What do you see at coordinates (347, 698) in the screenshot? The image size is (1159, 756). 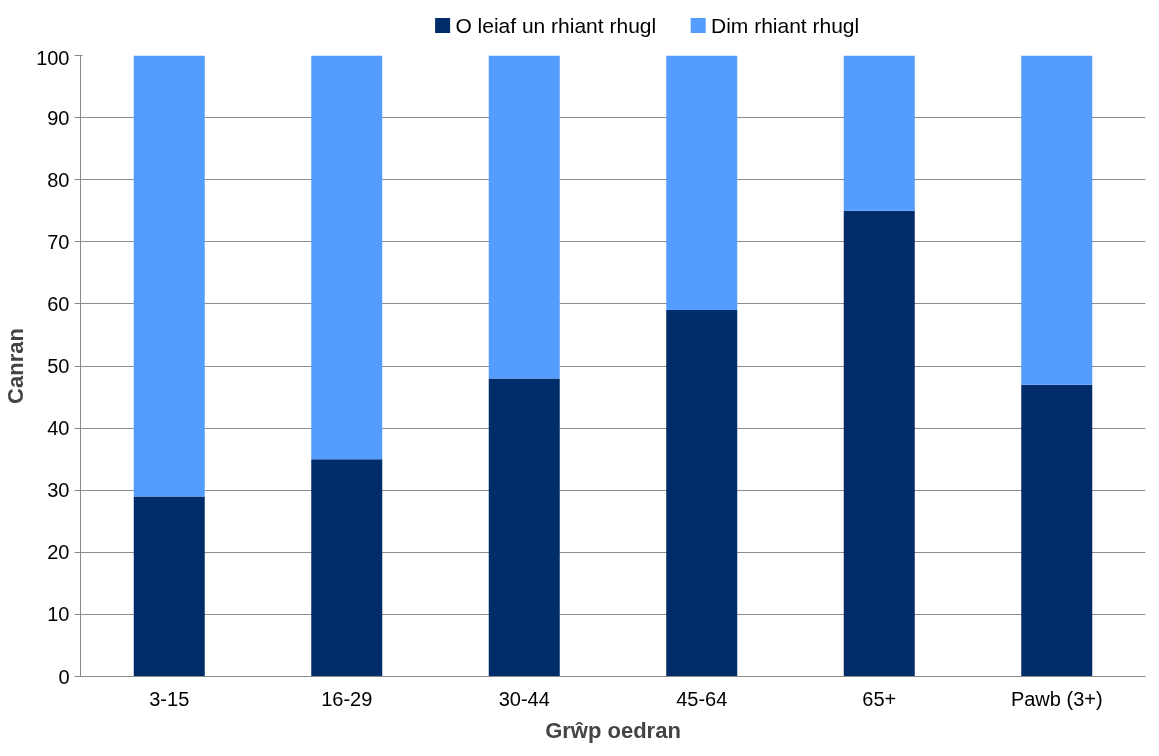 I see `x-tick-label: 16-29` at bounding box center [347, 698].